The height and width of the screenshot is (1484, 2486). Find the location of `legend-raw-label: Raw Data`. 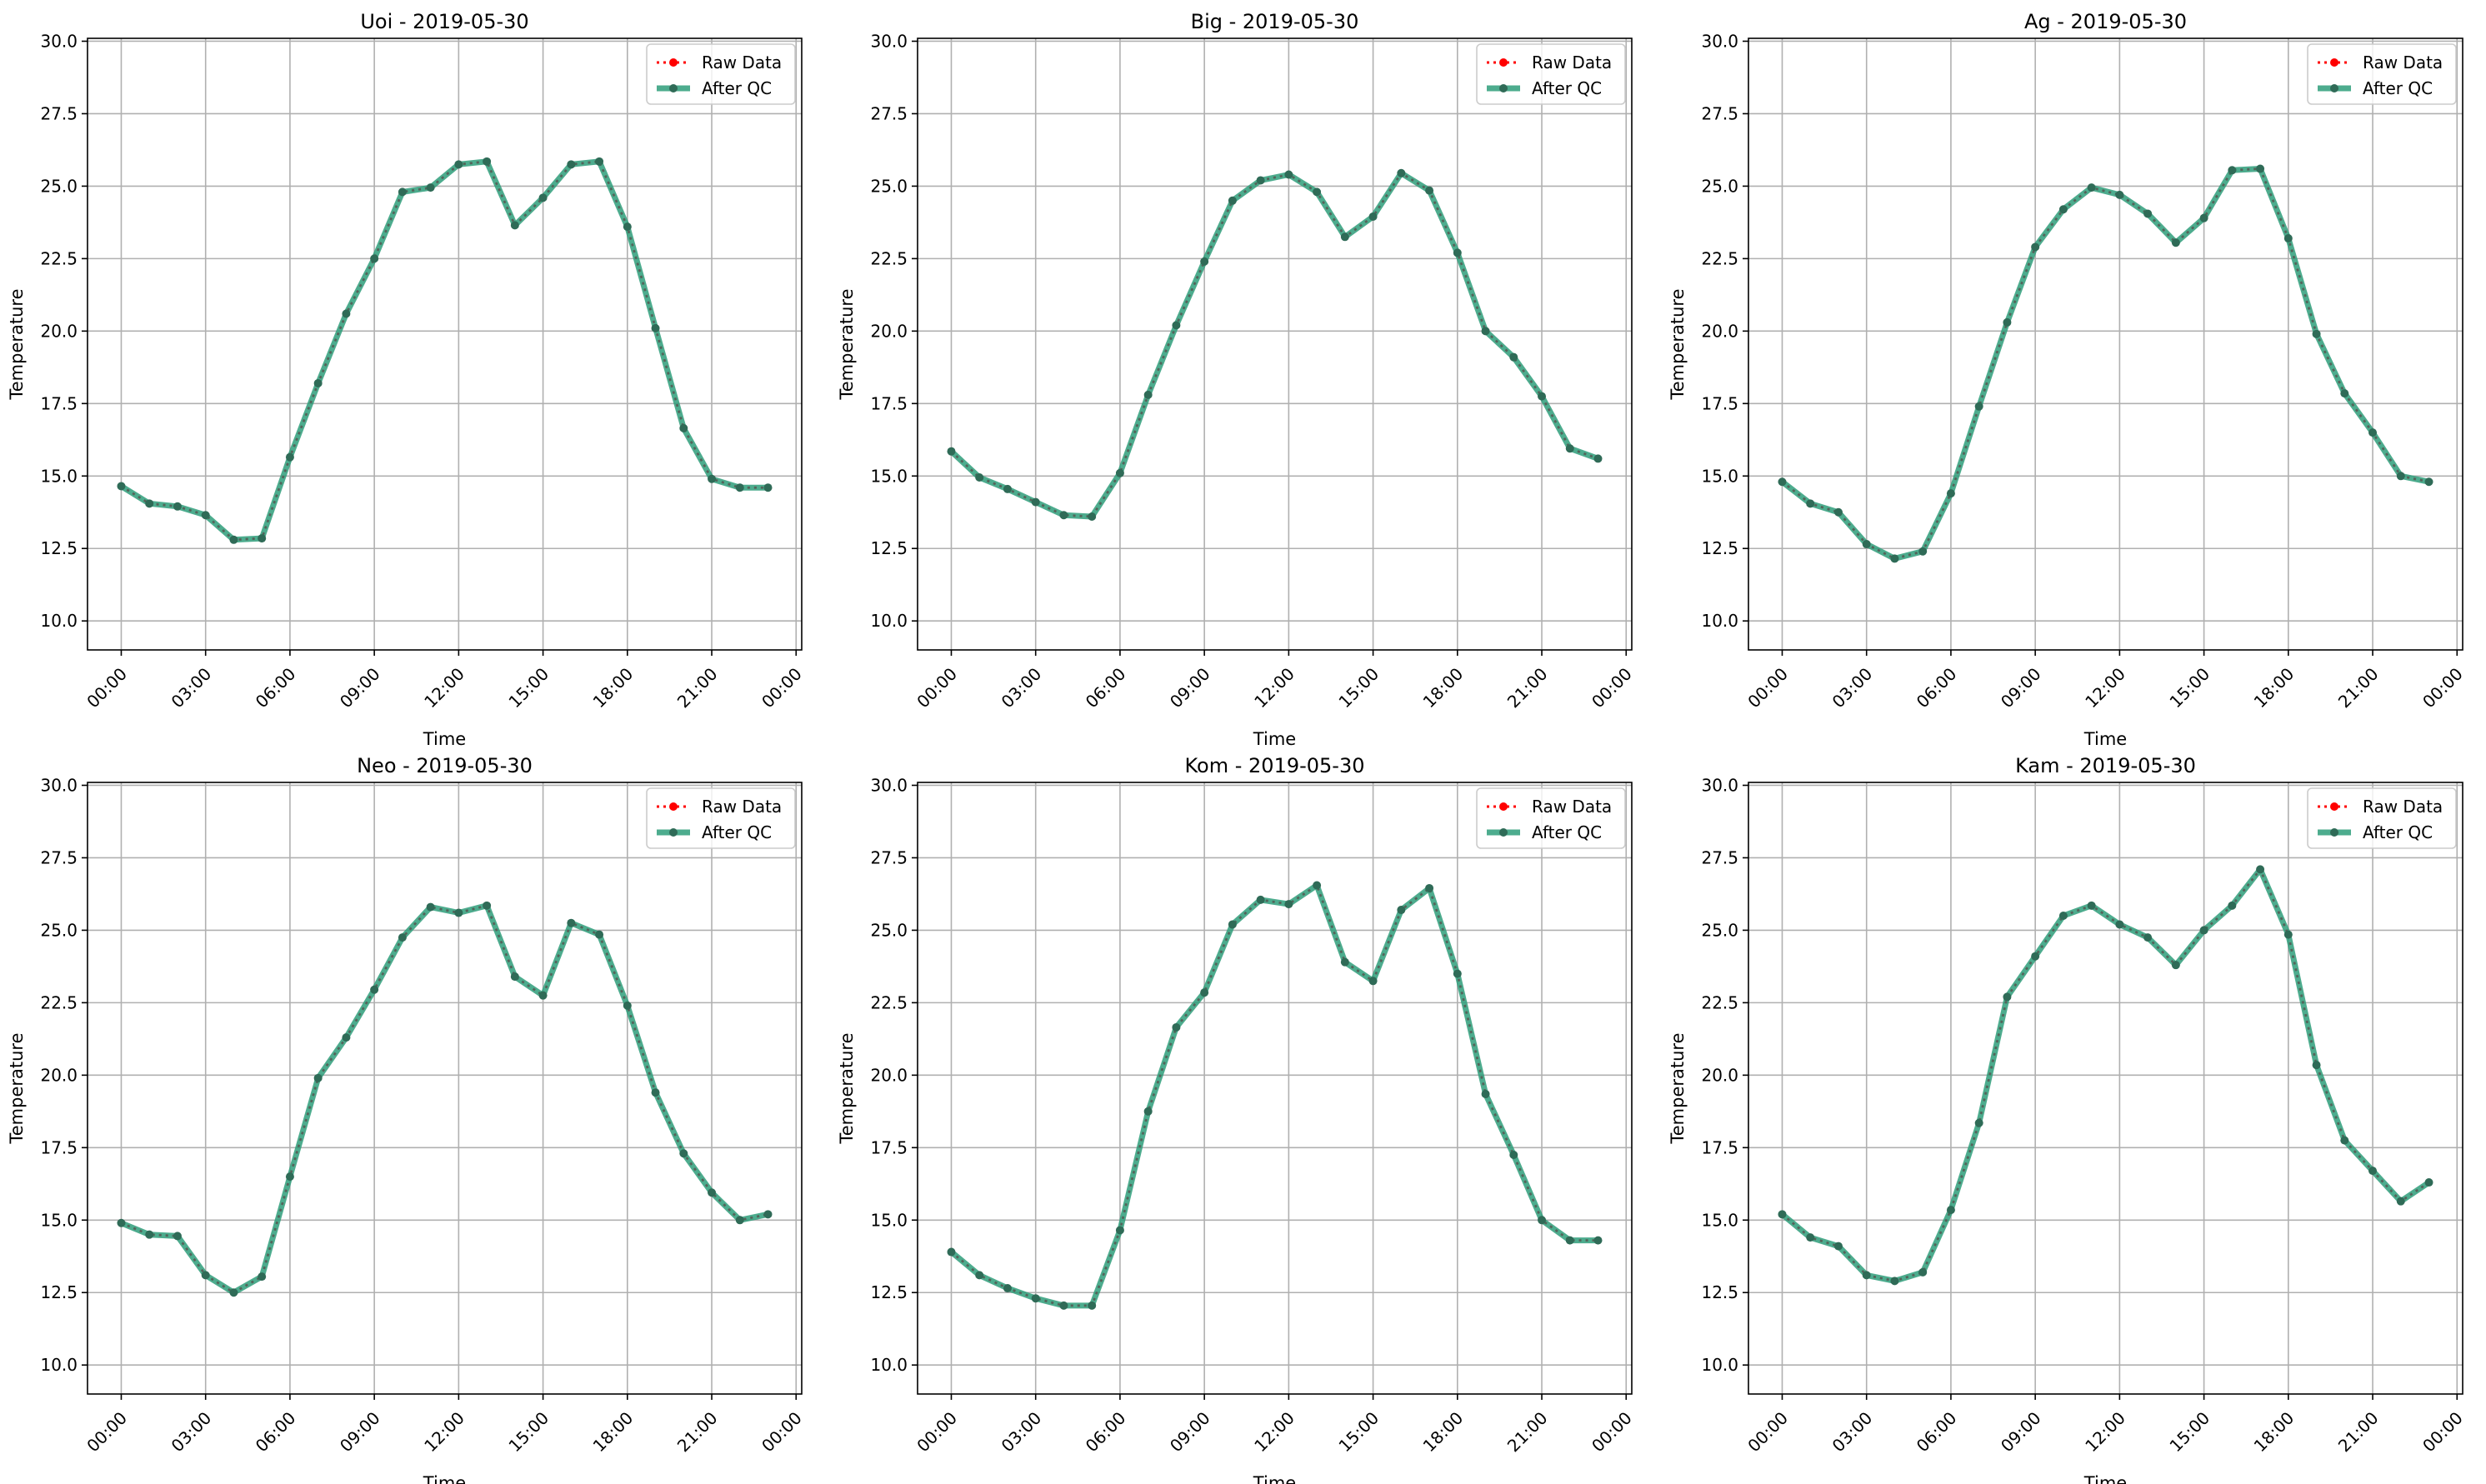

legend-raw-label: Raw Data is located at coordinates (742, 807).